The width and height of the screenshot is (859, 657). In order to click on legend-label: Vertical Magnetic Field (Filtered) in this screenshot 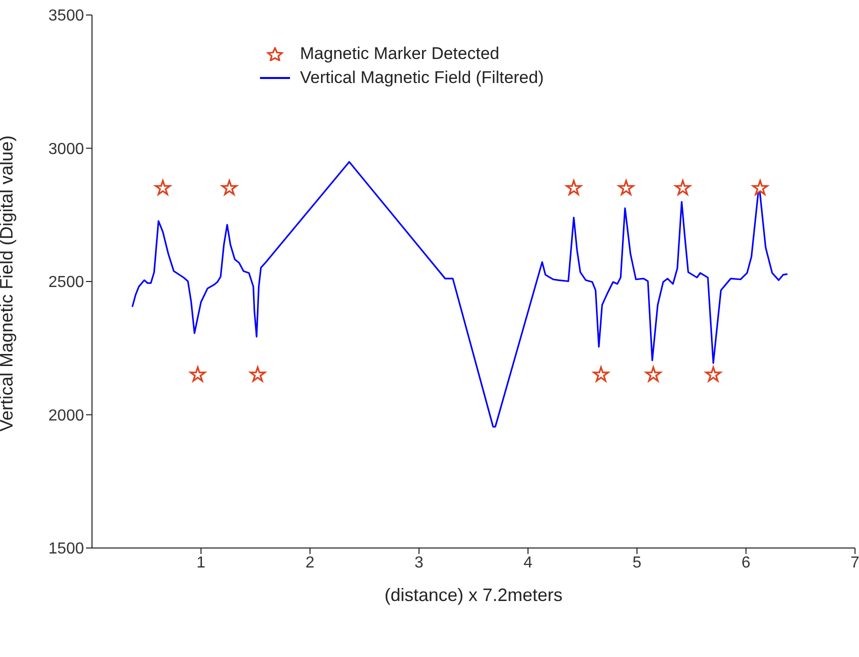, I will do `click(422, 78)`.